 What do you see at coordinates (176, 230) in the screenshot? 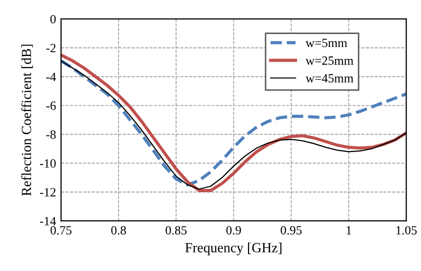
I see `x-tick-label: 0.85` at bounding box center [176, 230].